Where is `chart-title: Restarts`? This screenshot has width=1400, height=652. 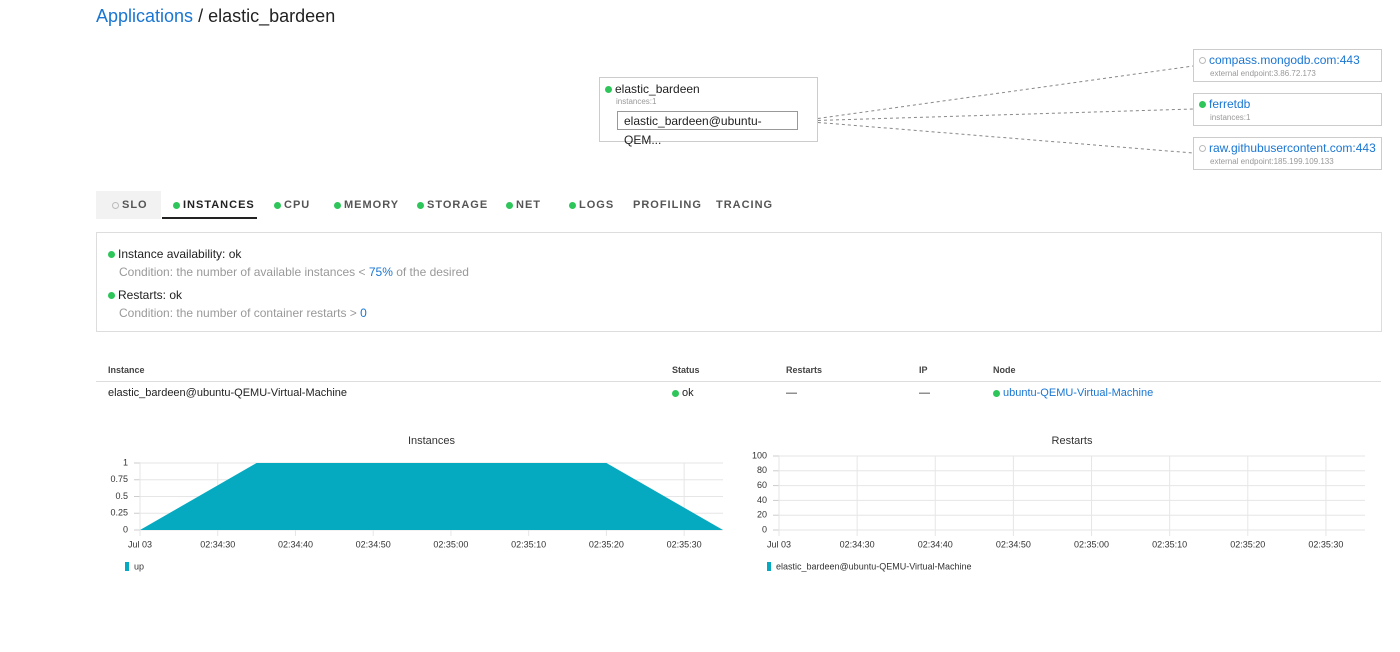 chart-title: Restarts is located at coordinates (1072, 441).